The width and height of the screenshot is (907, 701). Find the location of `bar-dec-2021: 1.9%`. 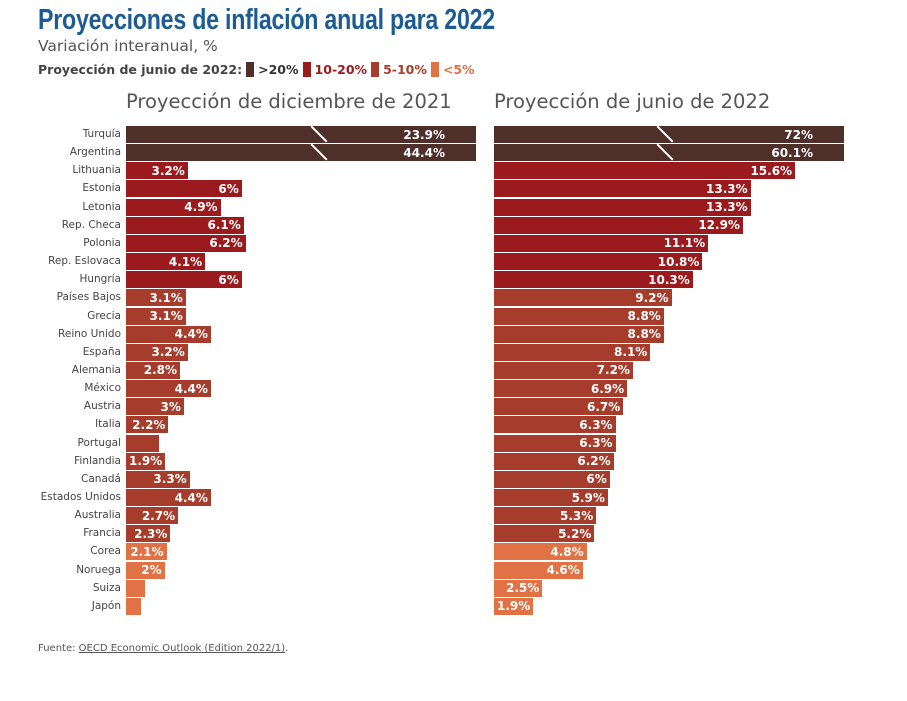

bar-dec-2021: 1.9% is located at coordinates (146, 461).